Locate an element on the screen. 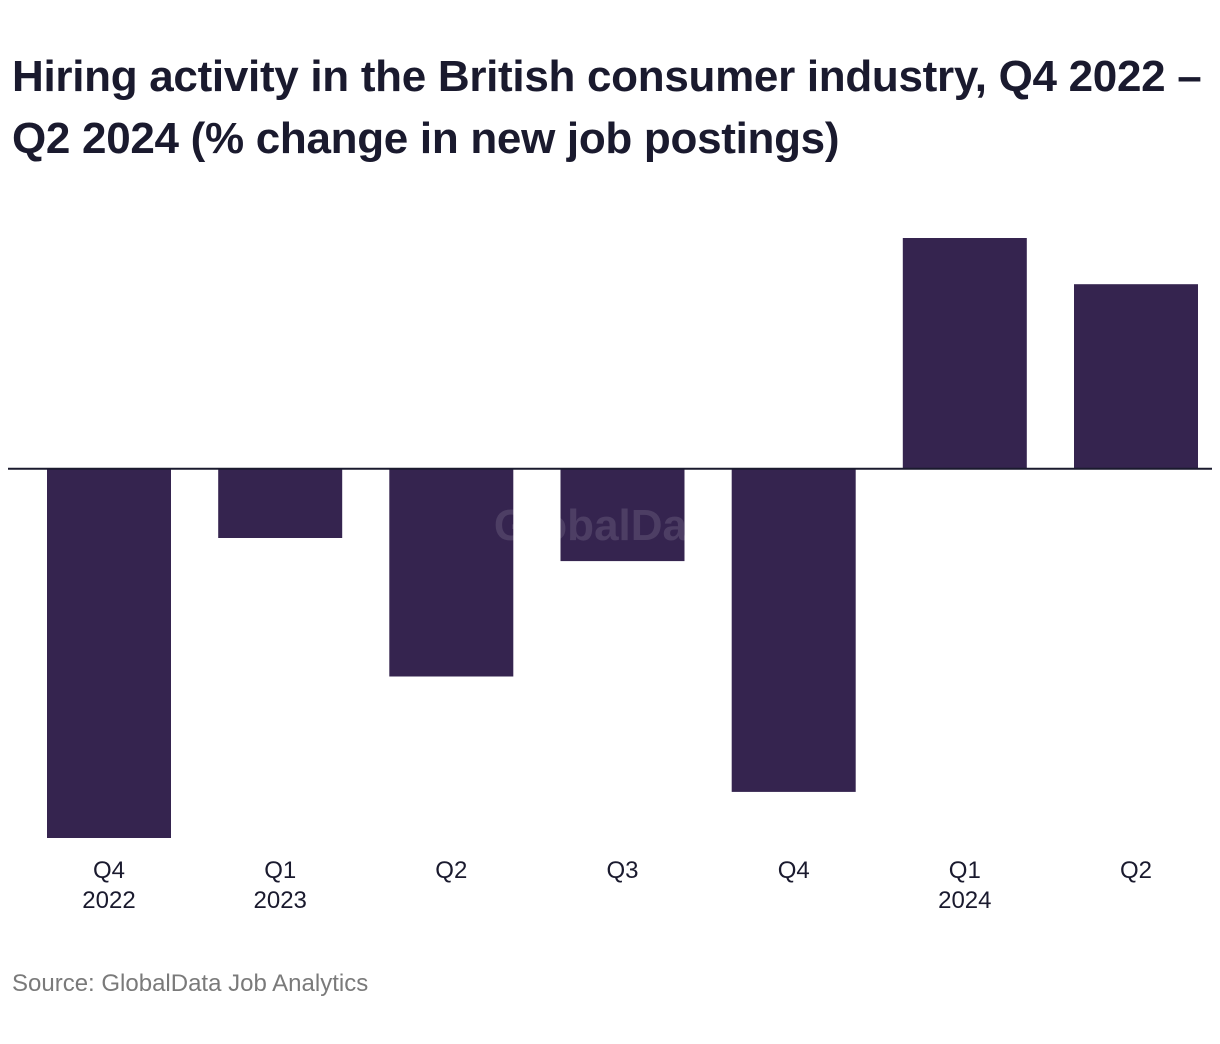 The image size is (1220, 1044). bar-q3-2023 is located at coordinates (622, 515).